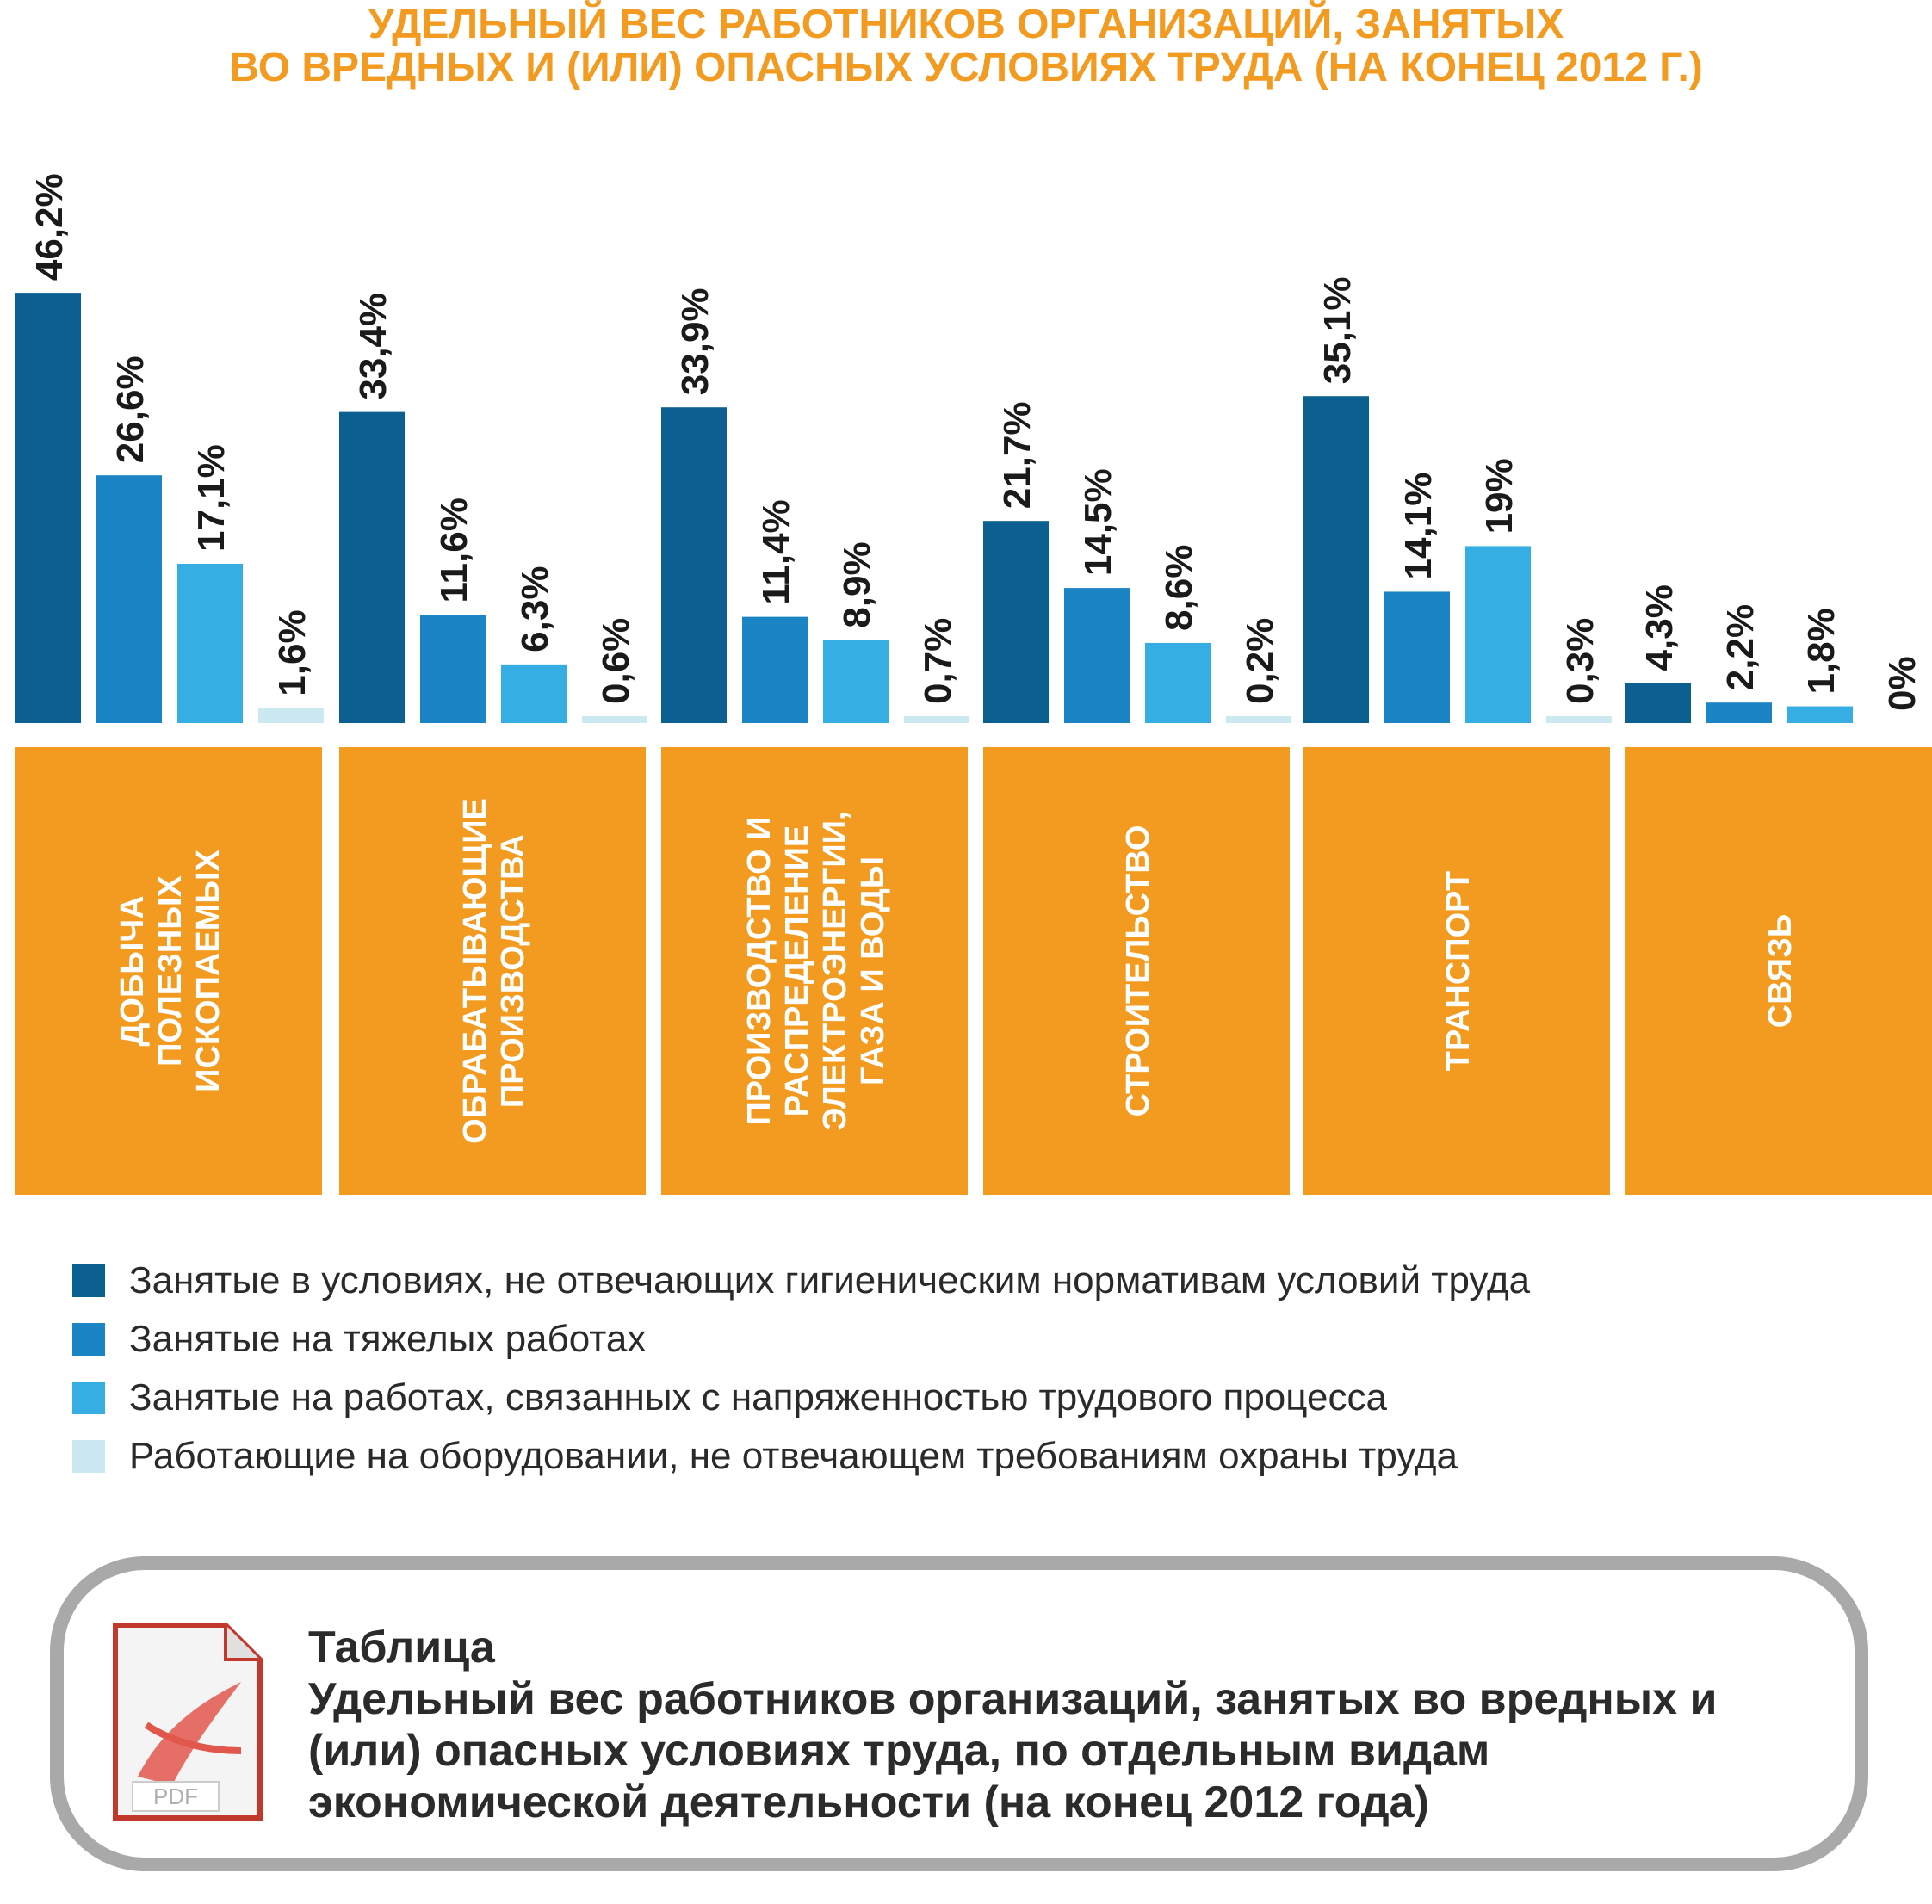 Image resolution: width=1932 pixels, height=1904 pixels. What do you see at coordinates (1179, 588) in the screenshot?
I see `data-label: 8,6%` at bounding box center [1179, 588].